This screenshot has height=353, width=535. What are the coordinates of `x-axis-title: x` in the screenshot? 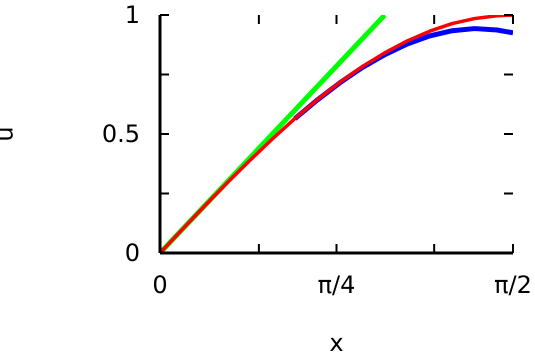 It's located at (336, 341).